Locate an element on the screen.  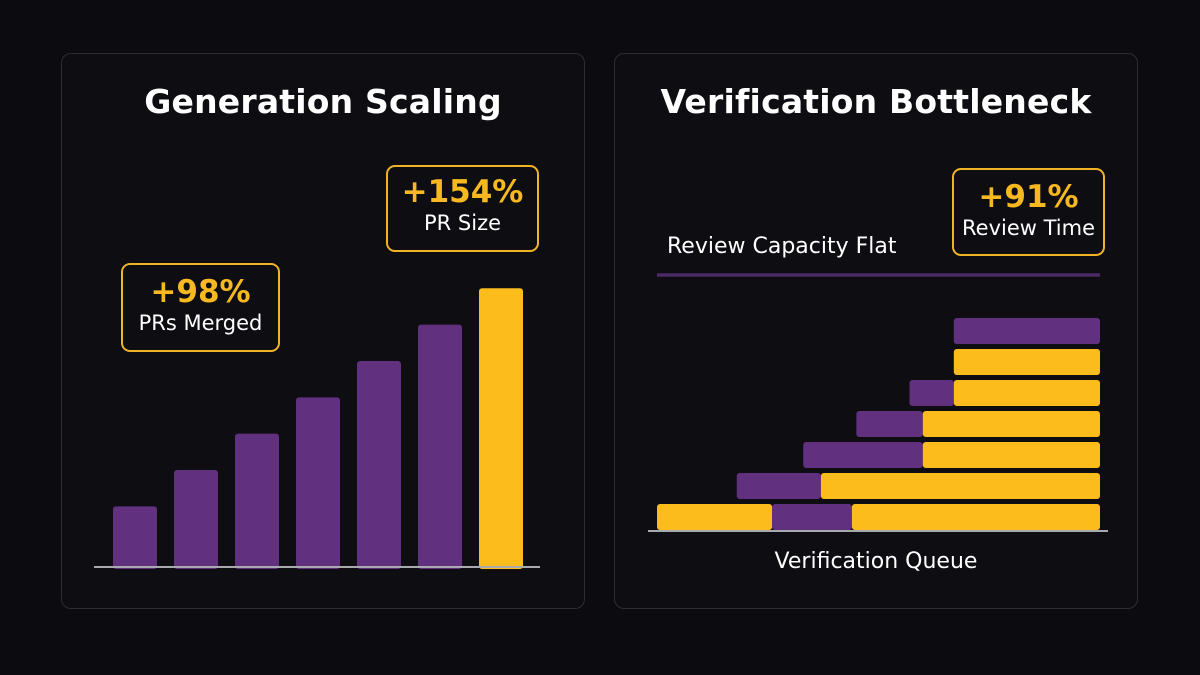
verification-bottleneck-title: Verification Bottleneck is located at coordinates (876, 101).